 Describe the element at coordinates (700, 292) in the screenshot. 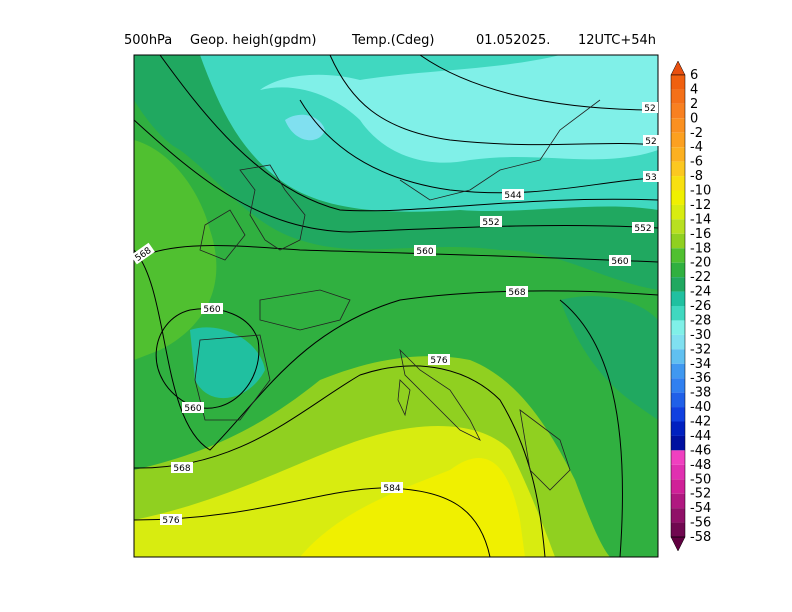

I see `colorbar-label: -24` at that location.